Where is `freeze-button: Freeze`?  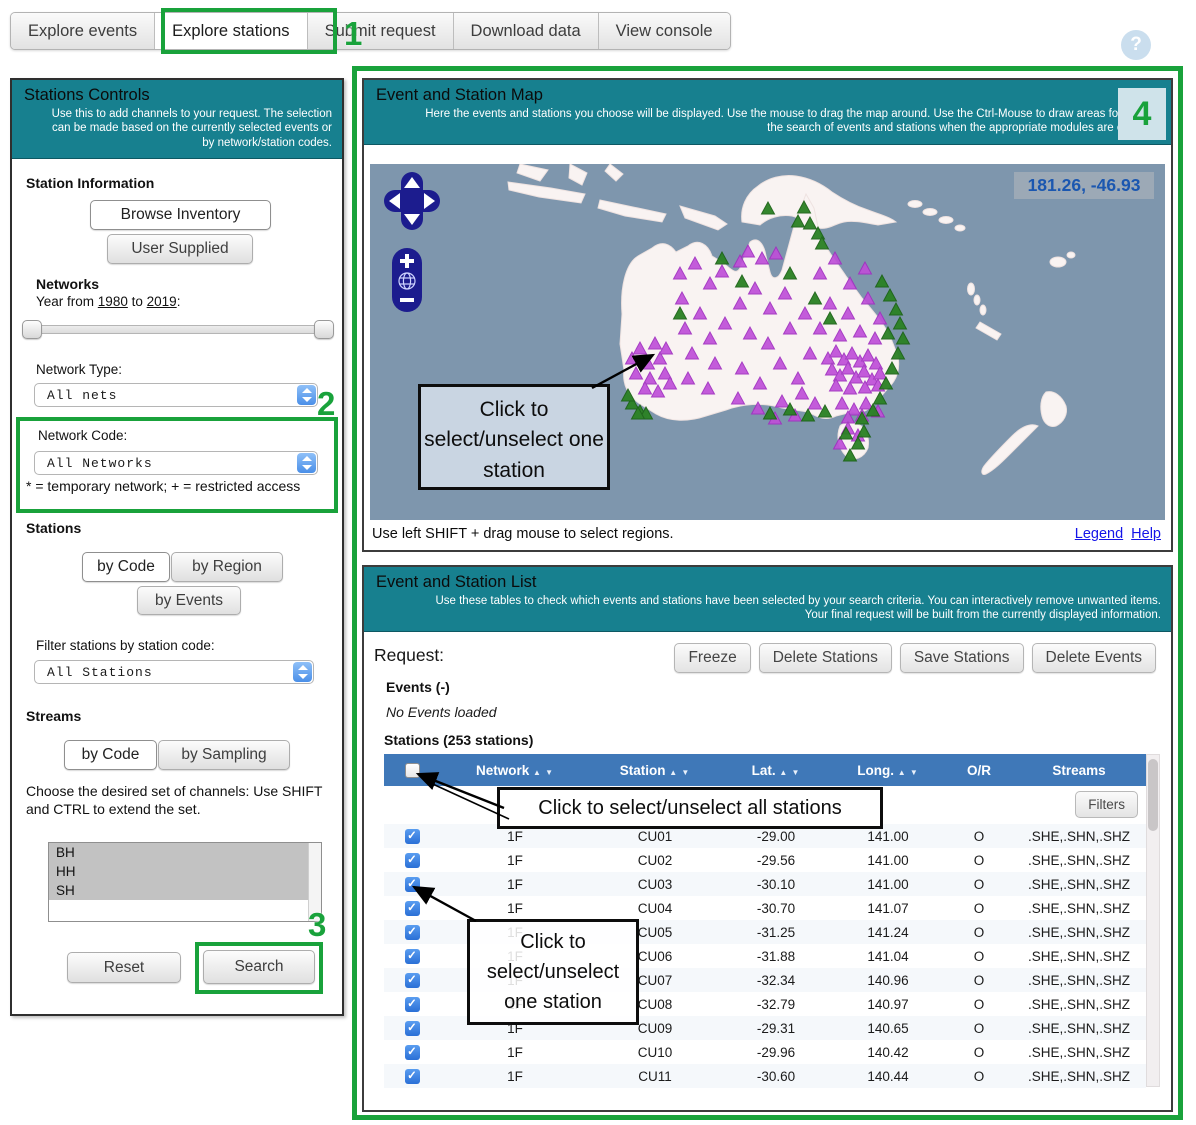 freeze-button: Freeze is located at coordinates (712, 658).